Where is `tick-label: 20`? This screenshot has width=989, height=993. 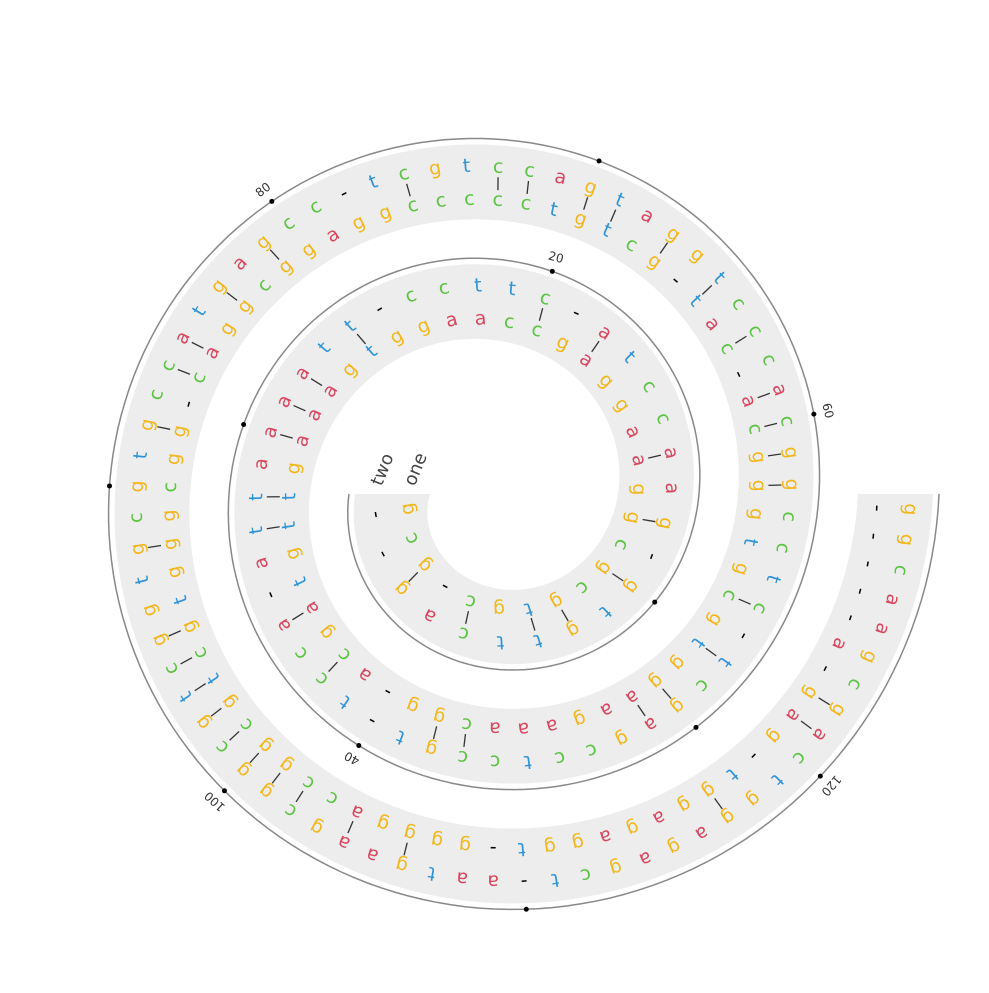
tick-label: 20 is located at coordinates (556, 257).